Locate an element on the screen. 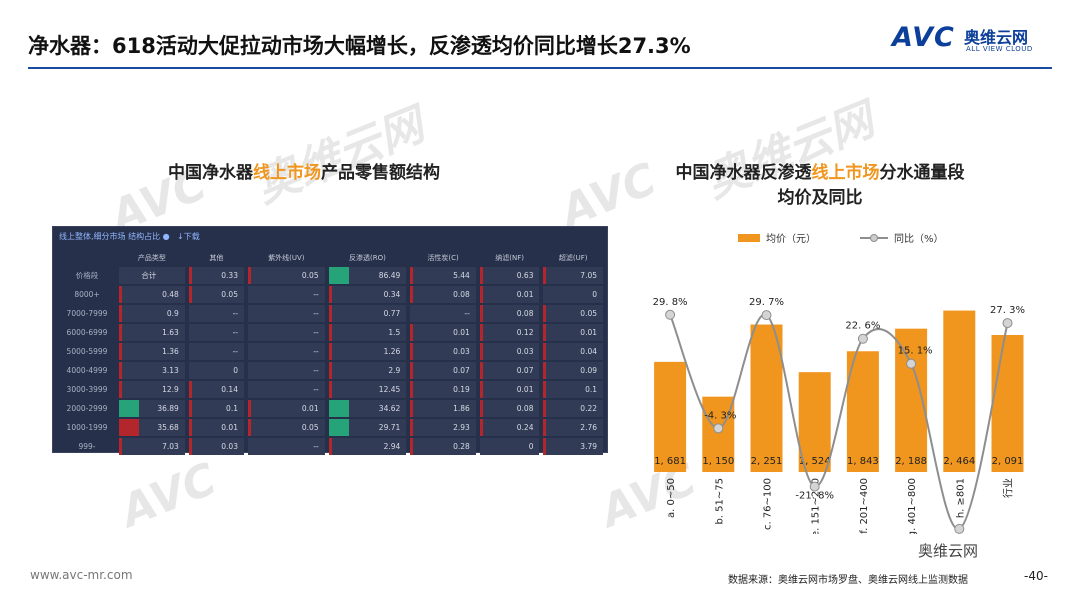 This screenshot has width=1080, height=608. table-cell: 0 is located at coordinates (510, 446).